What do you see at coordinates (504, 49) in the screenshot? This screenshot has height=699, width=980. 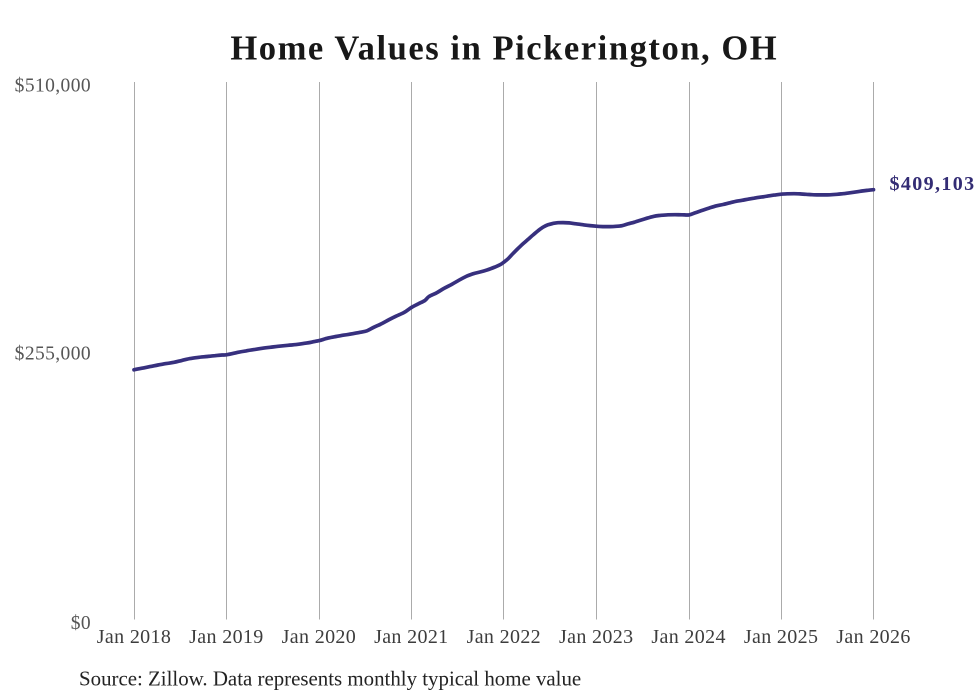 I see `svg-text:Home Values in Pickerington, O: Home Values in Pickerington, OH` at bounding box center [504, 49].